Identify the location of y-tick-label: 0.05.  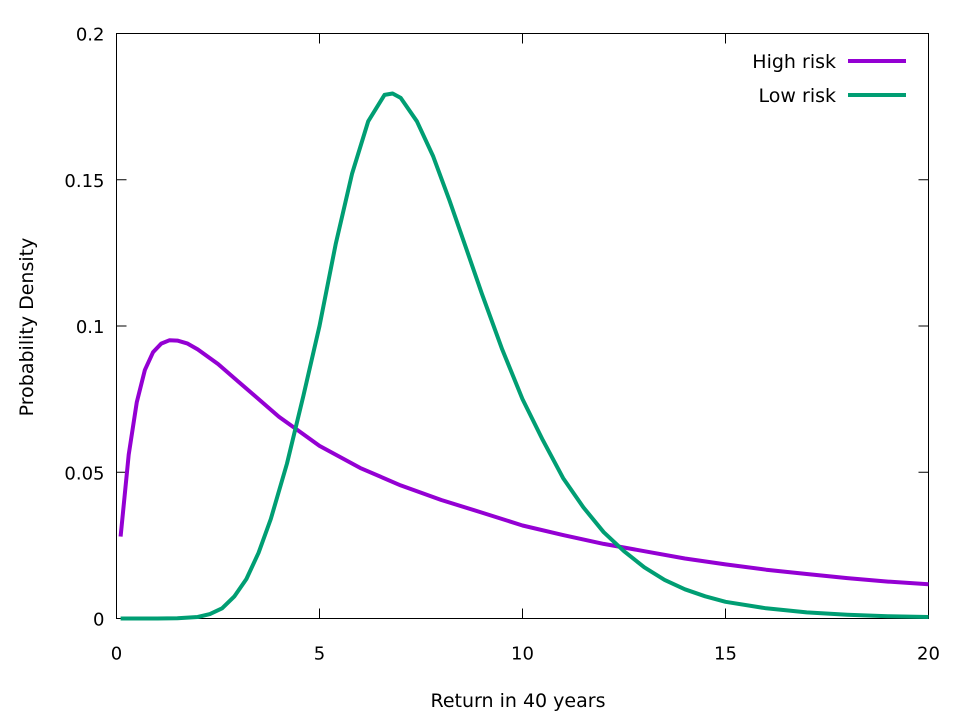
(84, 473).